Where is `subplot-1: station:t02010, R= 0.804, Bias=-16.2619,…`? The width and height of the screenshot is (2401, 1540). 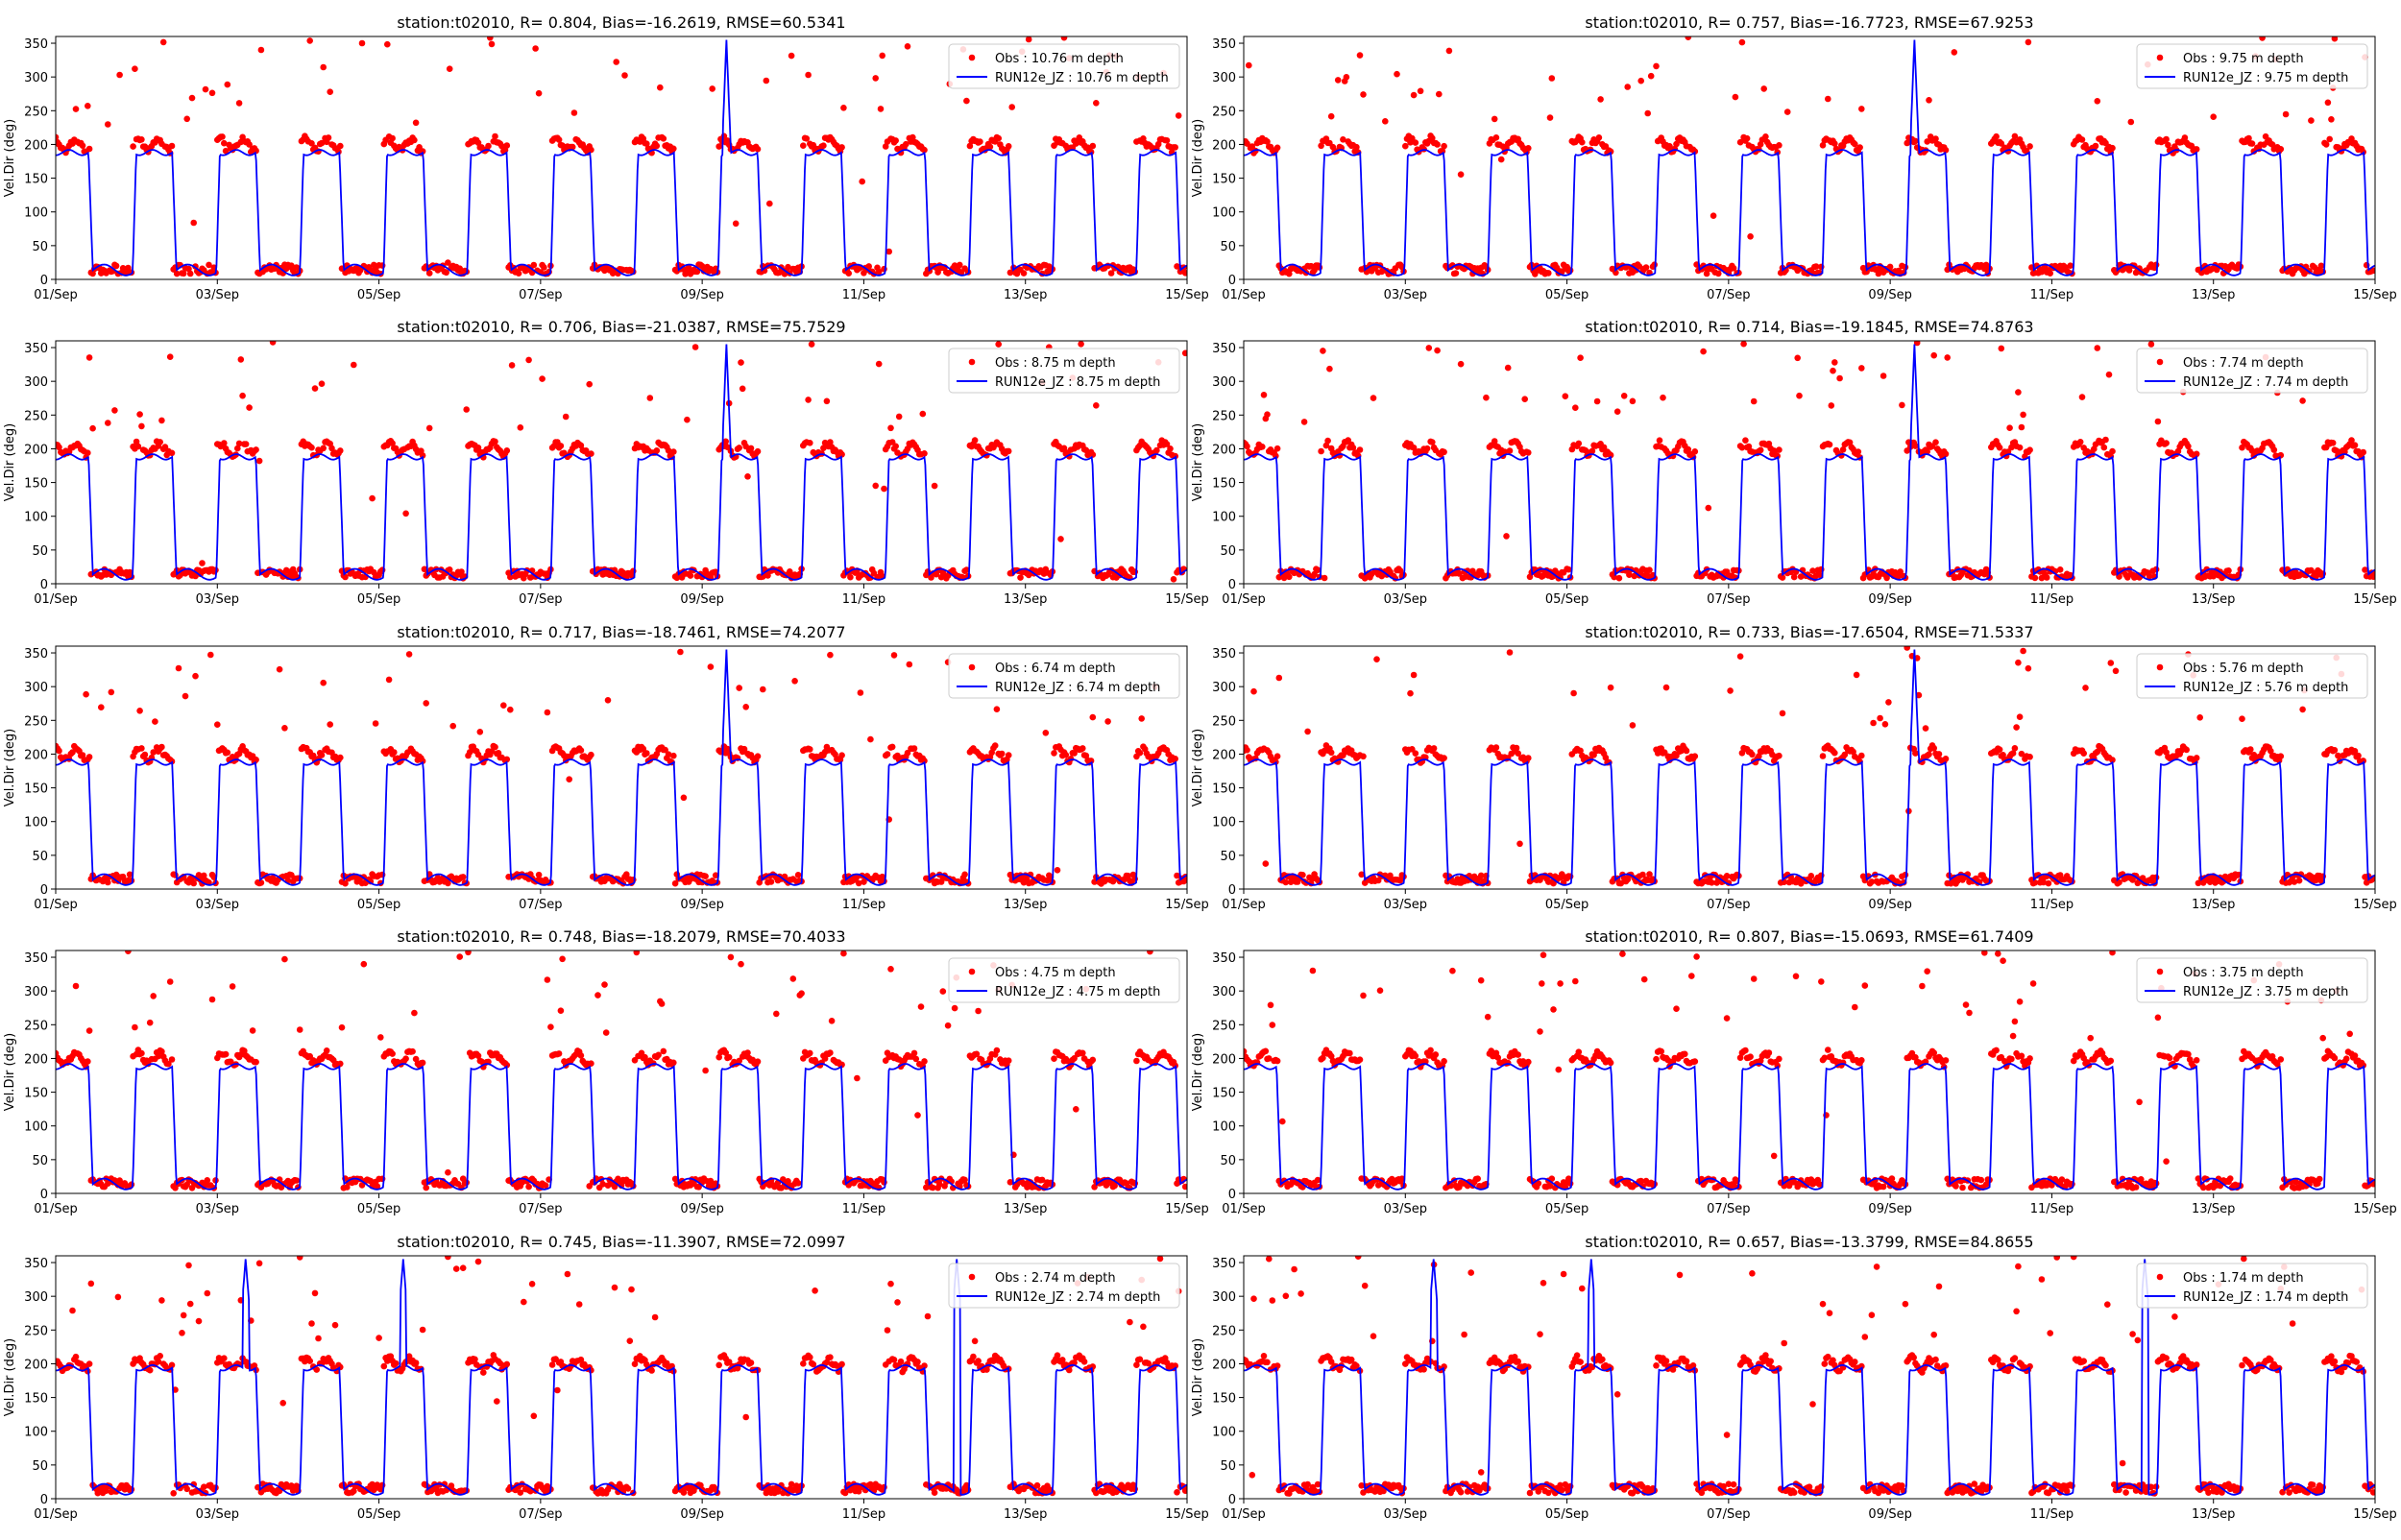
subplot-1: station:t02010, R= 0.804, Bias=-16.2619,… is located at coordinates (606, 158).